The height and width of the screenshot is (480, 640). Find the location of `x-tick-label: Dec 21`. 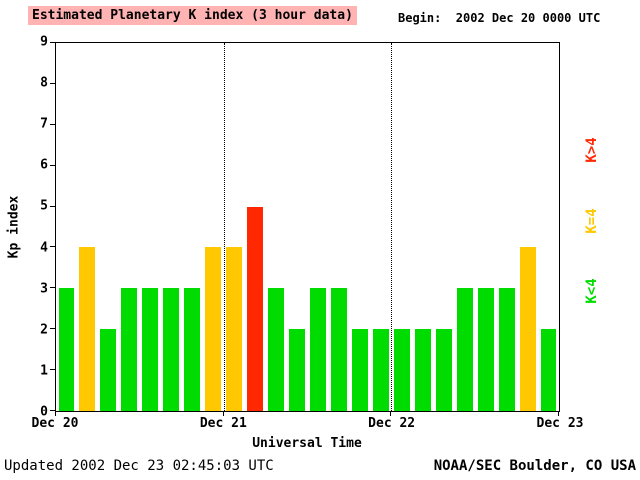

x-tick-label: Dec 21 is located at coordinates (223, 423).